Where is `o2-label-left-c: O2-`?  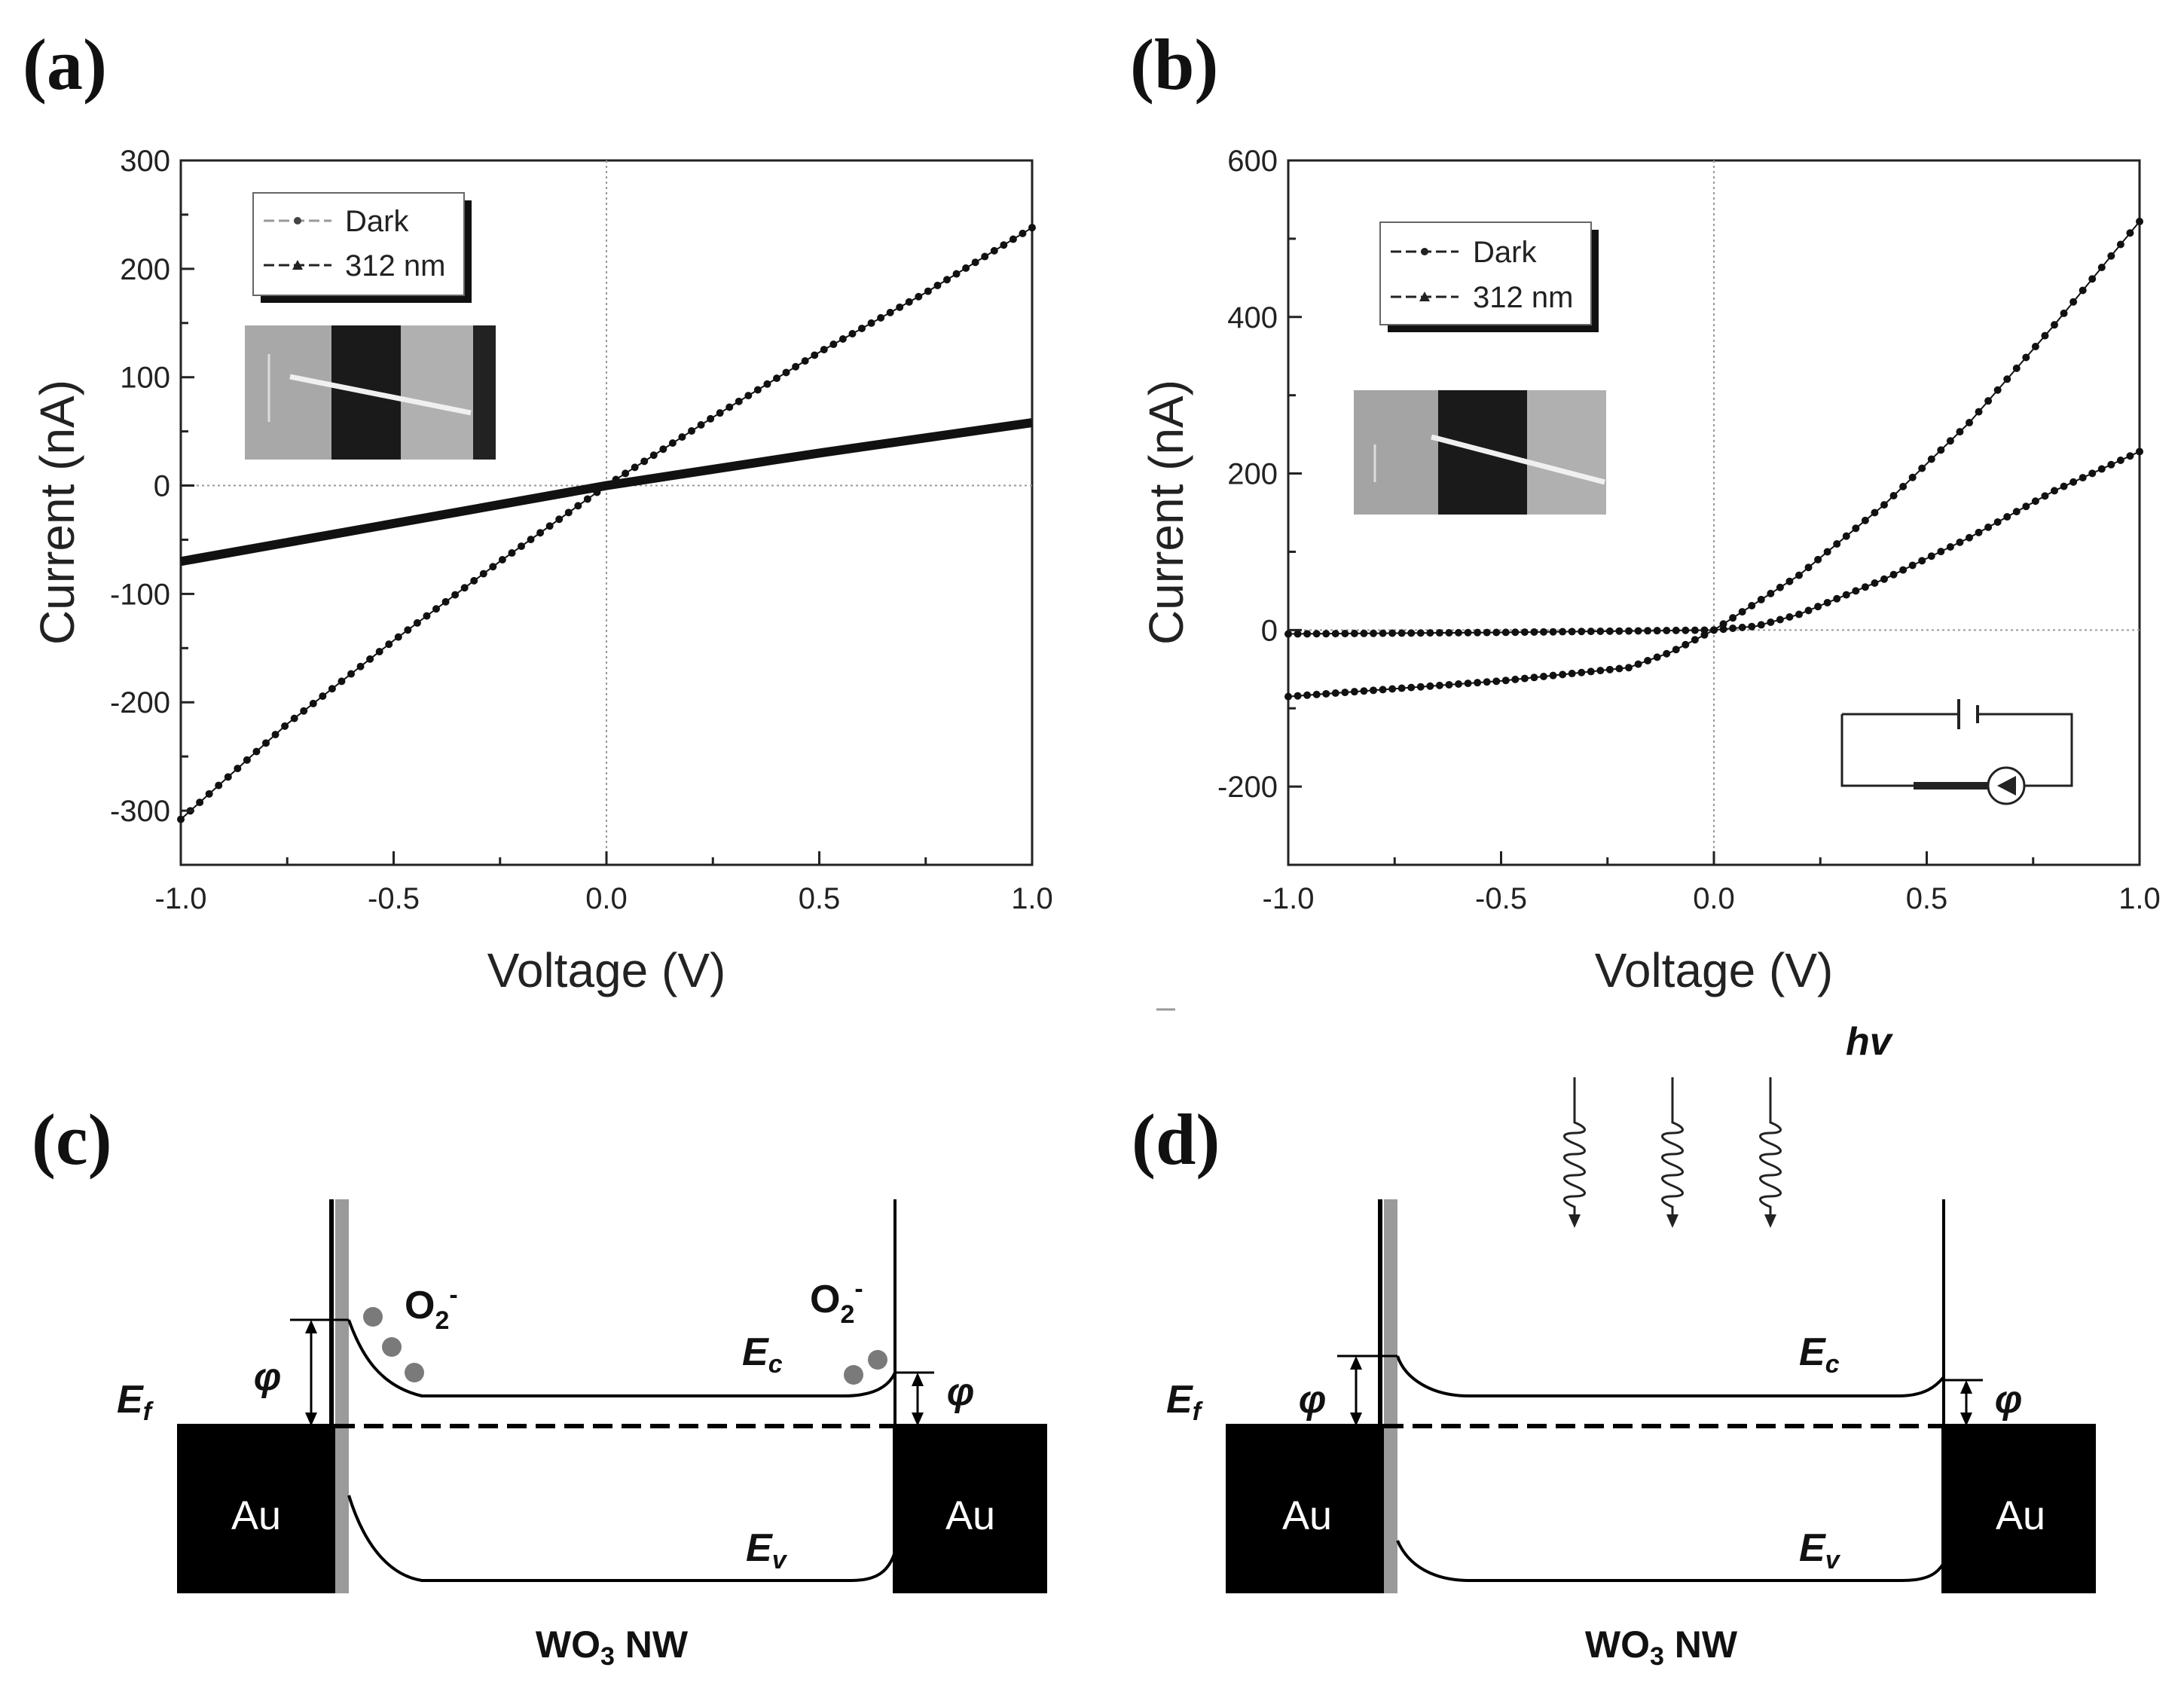
o2-label-left-c: O2- is located at coordinates (431, 1308).